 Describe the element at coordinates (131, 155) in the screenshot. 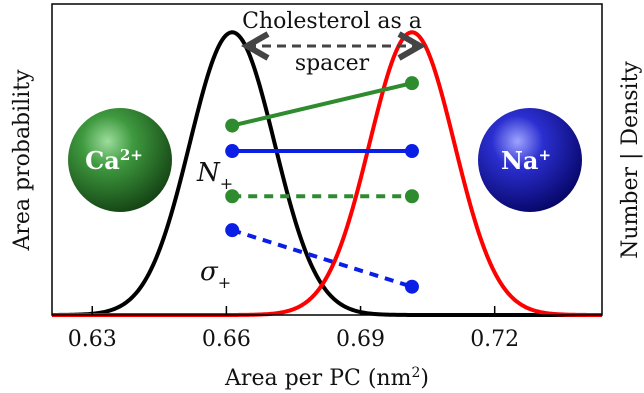

I see `calcium-ion-charge: 2+` at that location.